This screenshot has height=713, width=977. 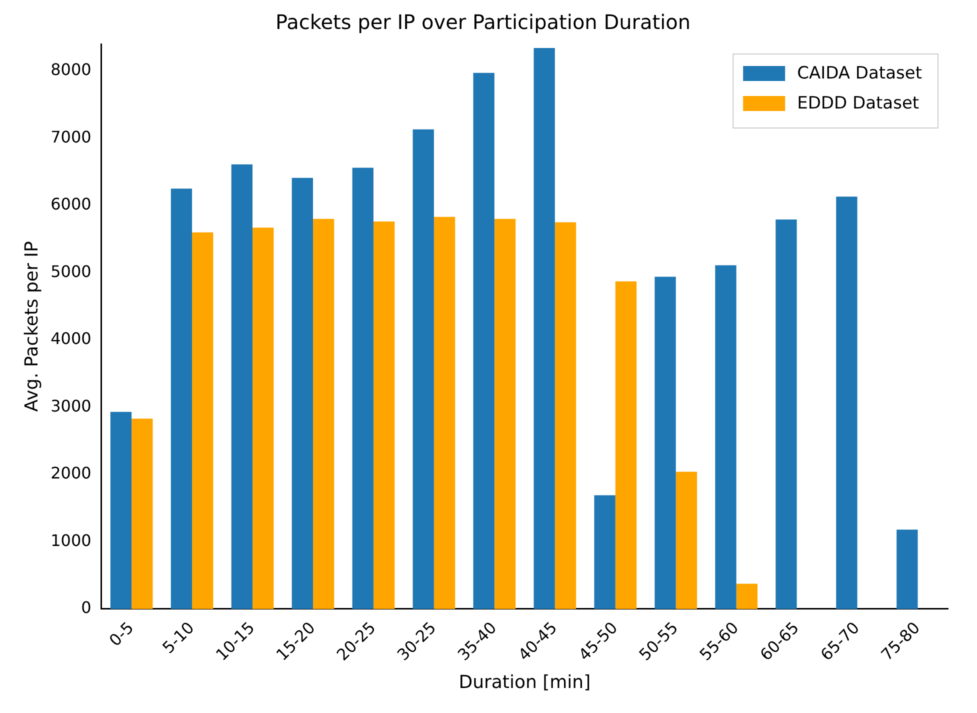 What do you see at coordinates (86, 608) in the screenshot?
I see `y-tick-label: 0` at bounding box center [86, 608].